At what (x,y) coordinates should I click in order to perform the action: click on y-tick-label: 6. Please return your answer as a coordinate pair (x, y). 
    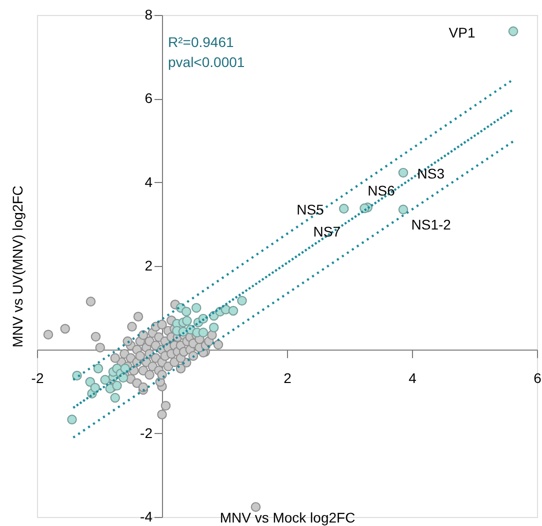
    Looking at the image, I should click on (148, 98).